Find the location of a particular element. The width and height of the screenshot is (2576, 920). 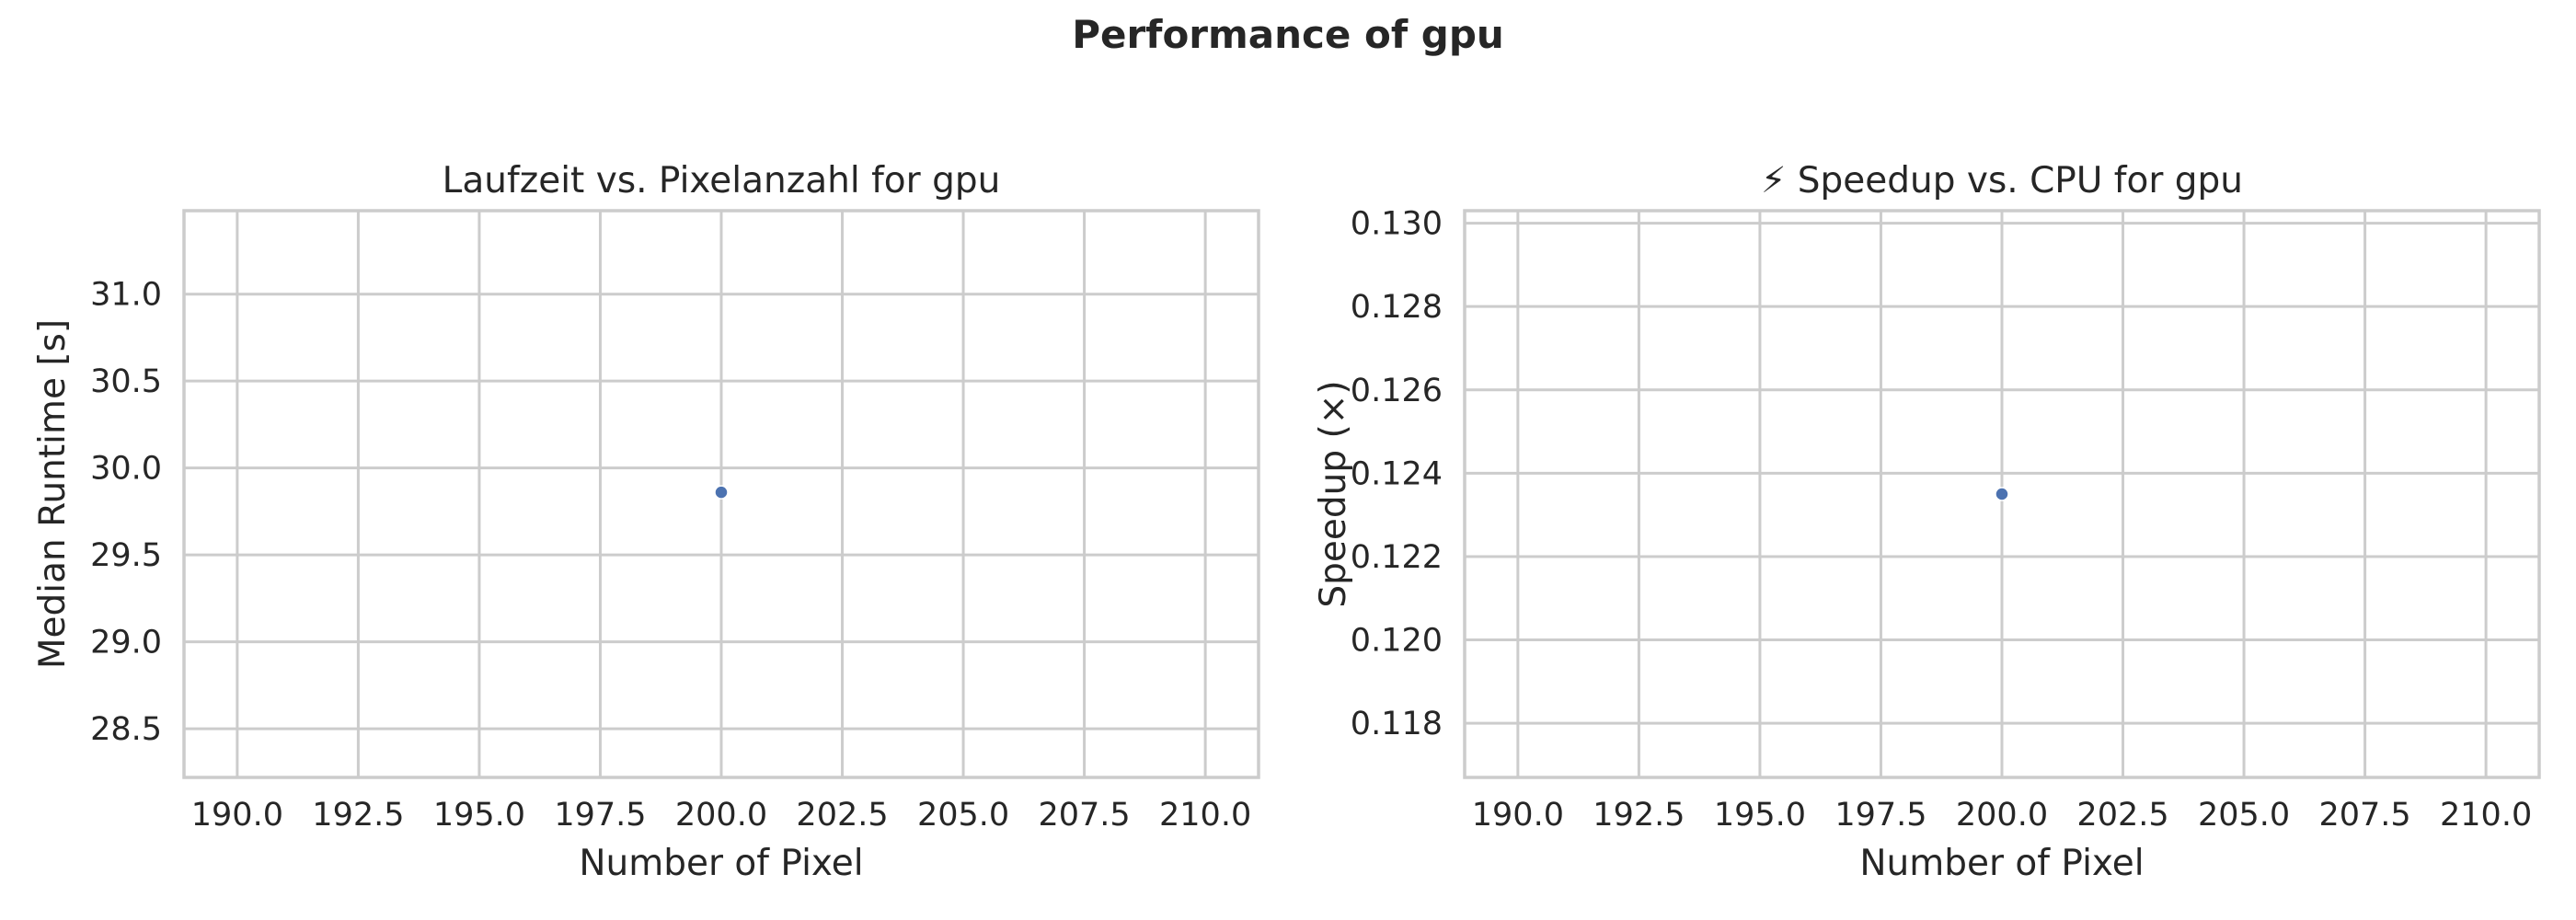

runtime-y-tick-label: 31.0 is located at coordinates (126, 295).